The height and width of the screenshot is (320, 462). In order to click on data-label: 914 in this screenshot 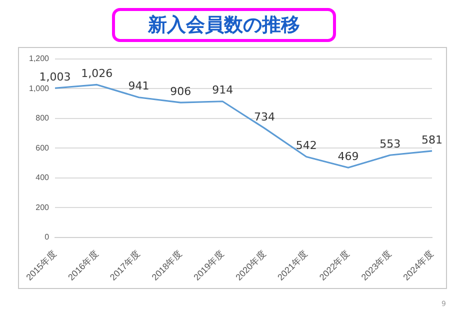, I will do `click(223, 90)`.